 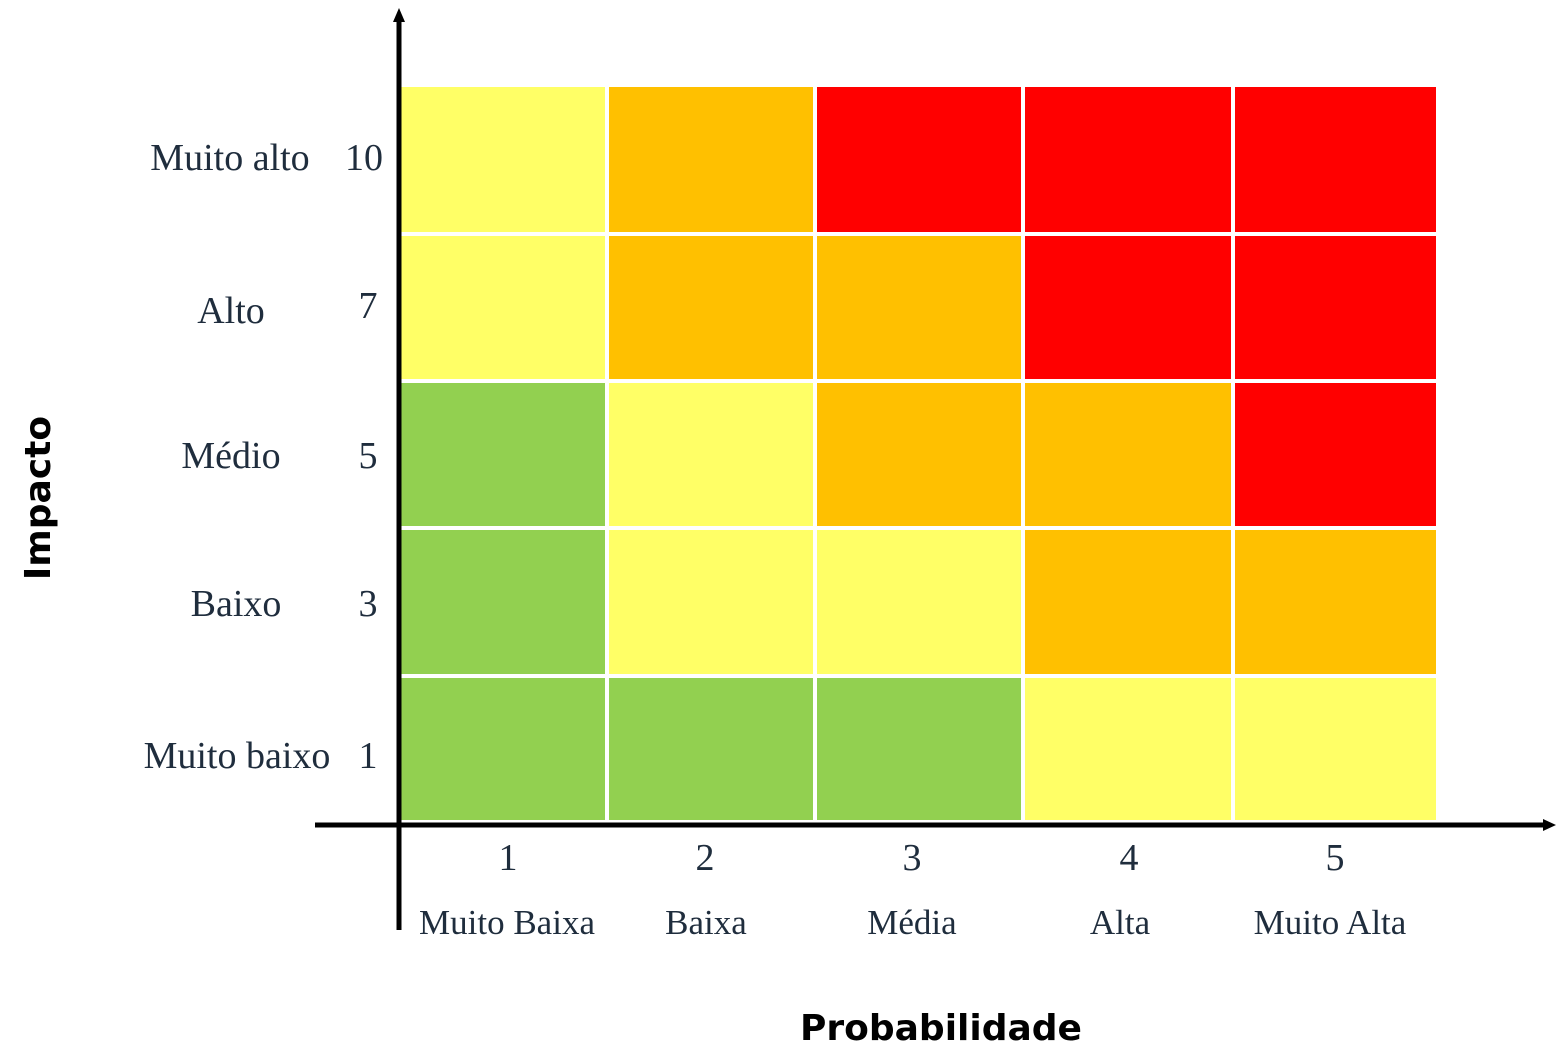 I want to click on x-tick-label: 5, so click(x=1335, y=858).